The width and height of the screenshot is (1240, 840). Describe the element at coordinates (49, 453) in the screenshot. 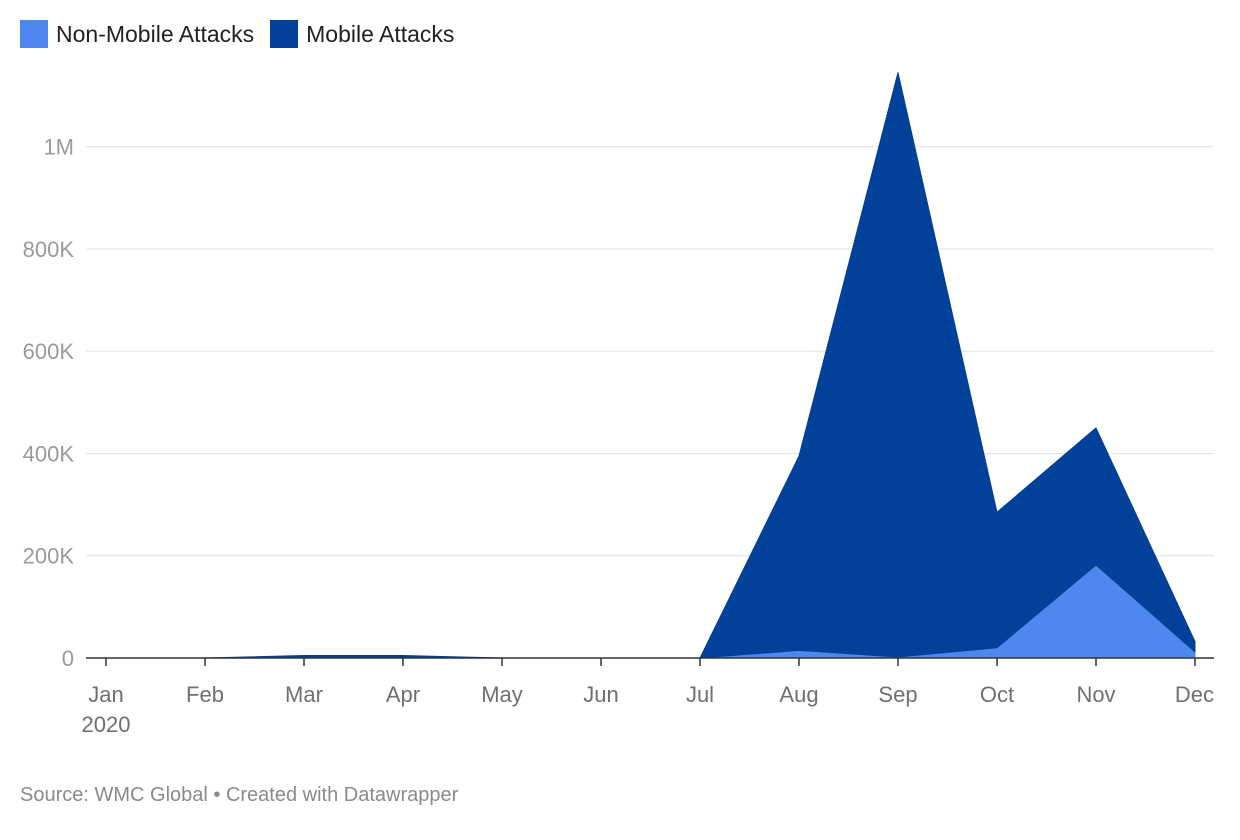

I see `y-tick-label: 400K` at that location.